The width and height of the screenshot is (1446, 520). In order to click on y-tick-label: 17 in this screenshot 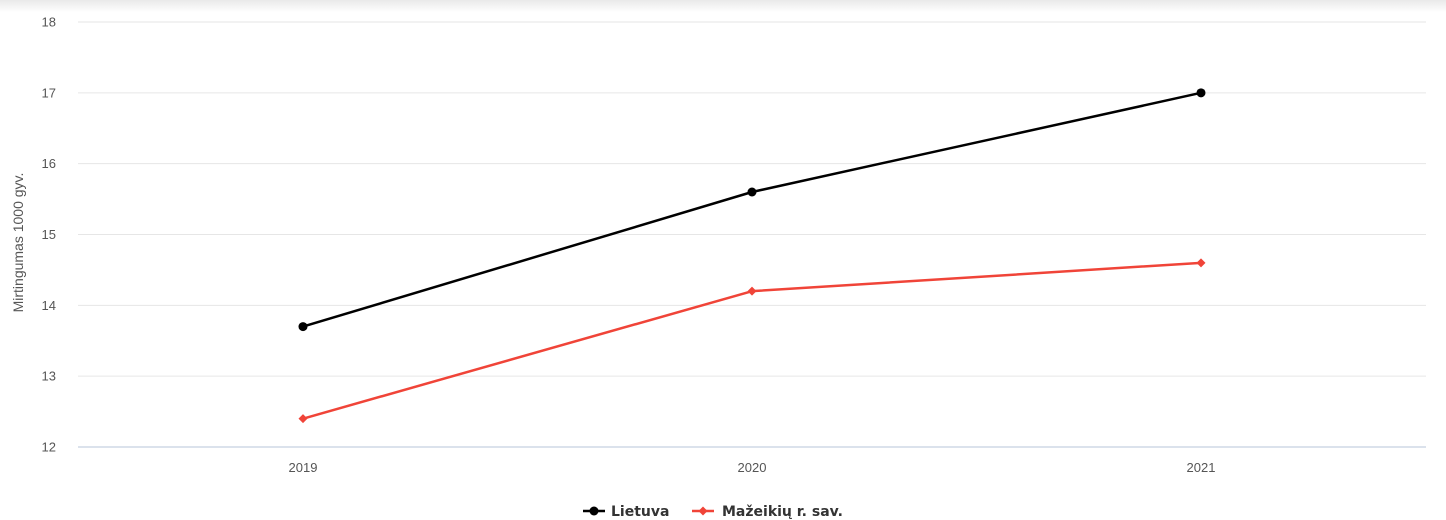, I will do `click(49, 92)`.